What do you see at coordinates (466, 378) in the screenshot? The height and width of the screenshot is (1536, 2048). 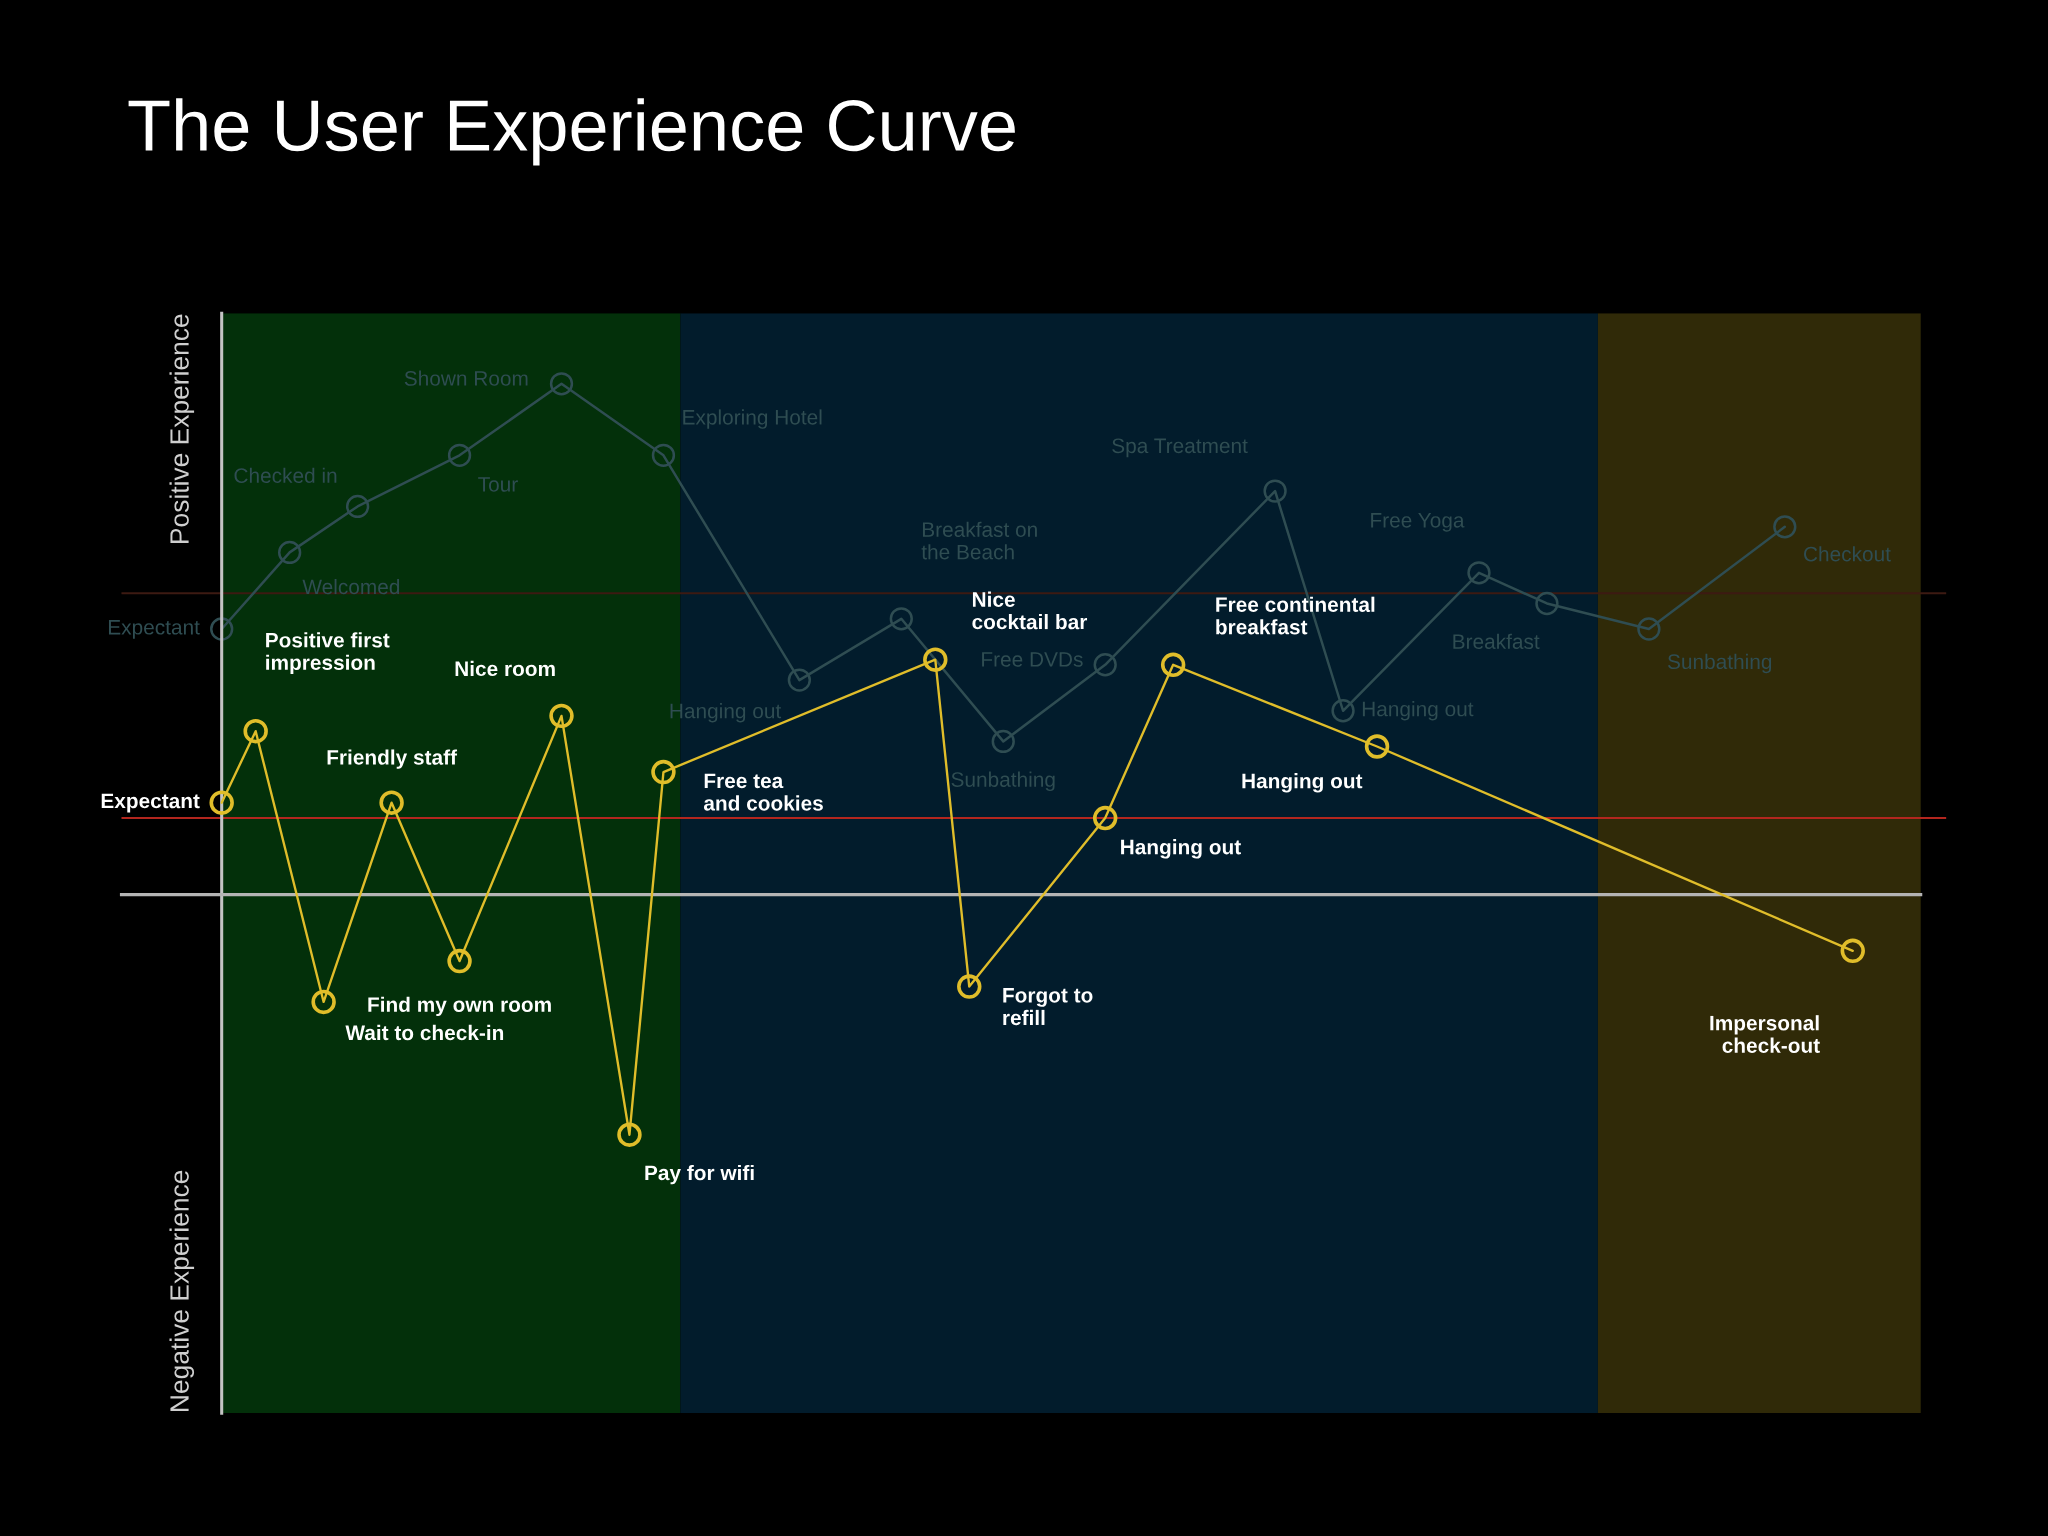 I see `annotation: Shown Room` at bounding box center [466, 378].